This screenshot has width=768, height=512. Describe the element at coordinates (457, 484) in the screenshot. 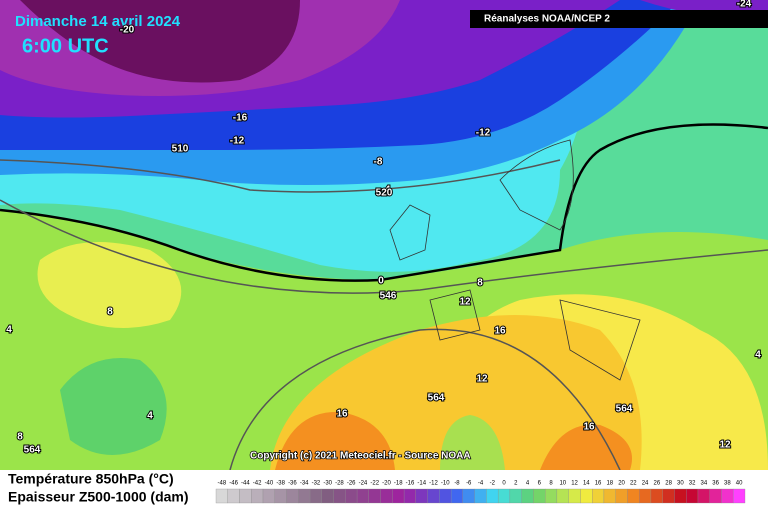

I see `legend-scale-label: -8` at that location.